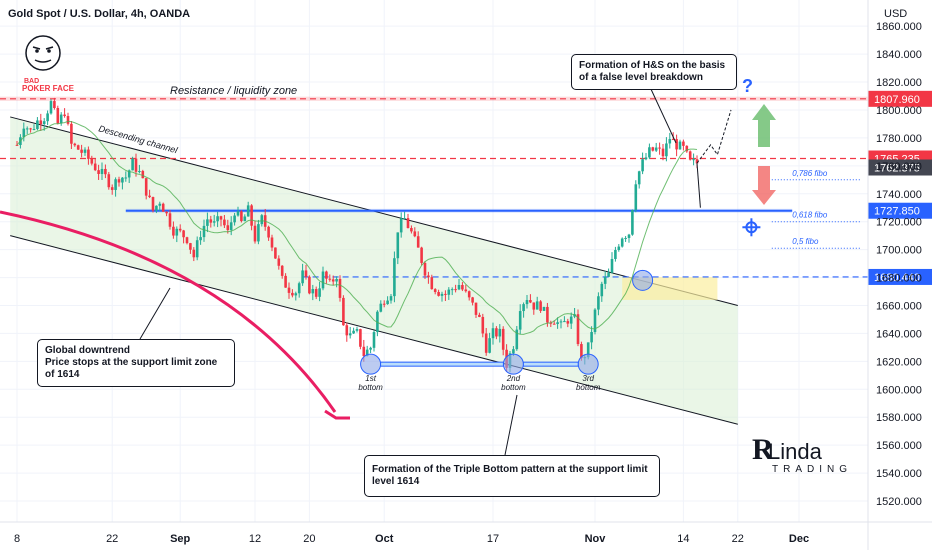 The width and height of the screenshot is (932, 550). Describe the element at coordinates (805, 241) in the screenshot. I see `fib-label: 0,5 fibo` at that location.